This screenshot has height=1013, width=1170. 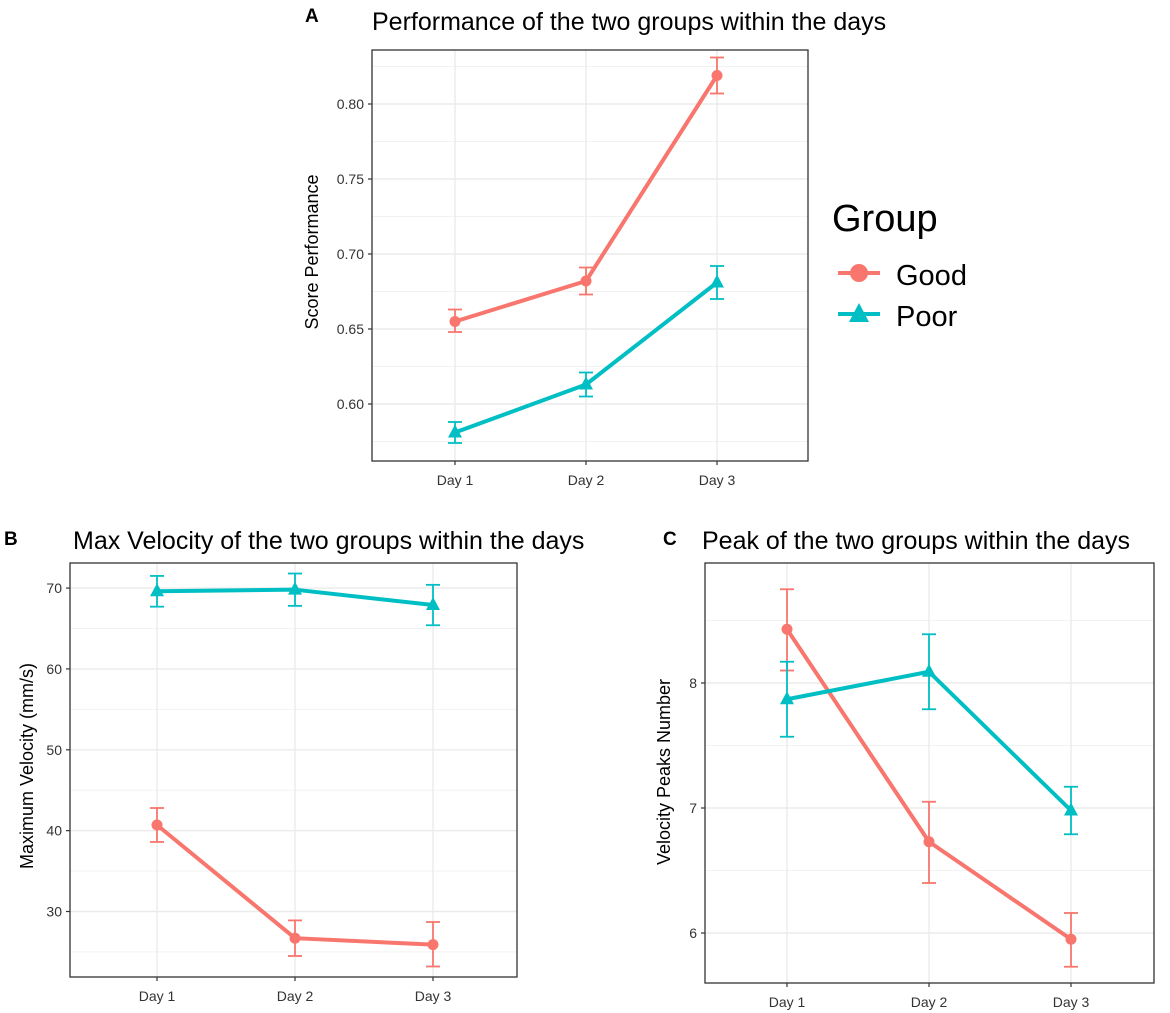 What do you see at coordinates (157, 996) in the screenshot?
I see `panel-b-x-tick-label: Day 1` at bounding box center [157, 996].